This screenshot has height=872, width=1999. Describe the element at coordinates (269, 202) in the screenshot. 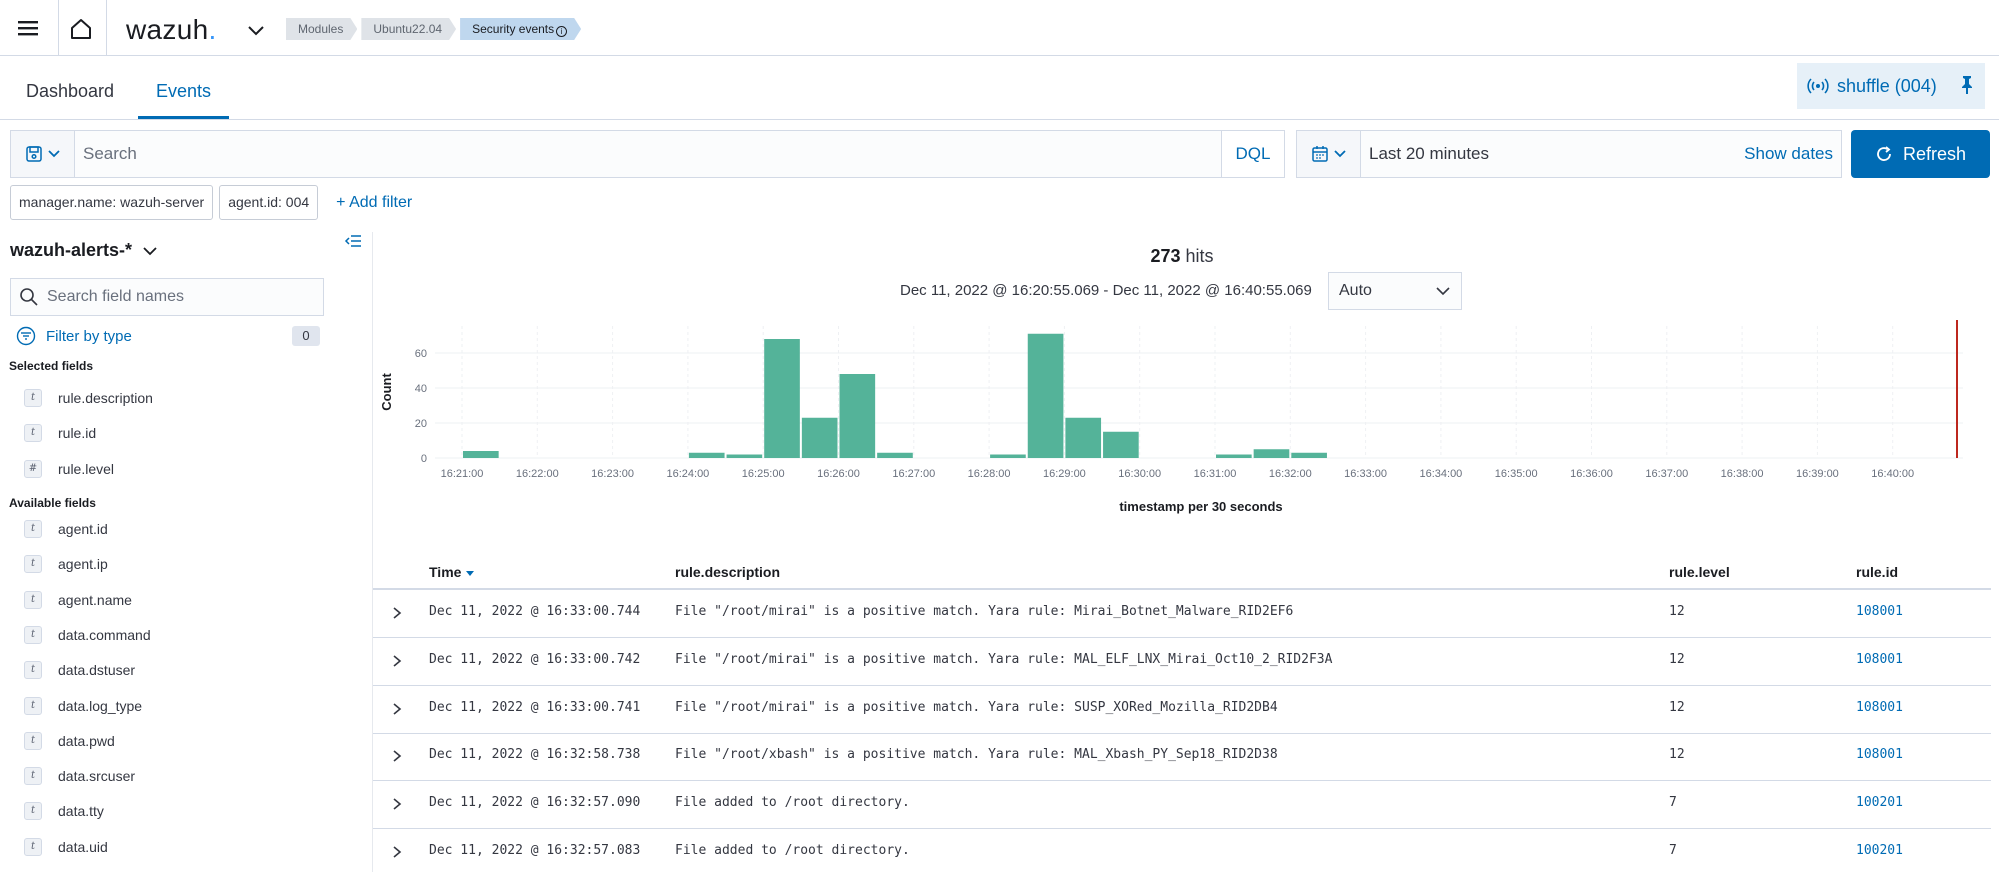

I see `filter-pill-agent: agent.id: 004` at that location.